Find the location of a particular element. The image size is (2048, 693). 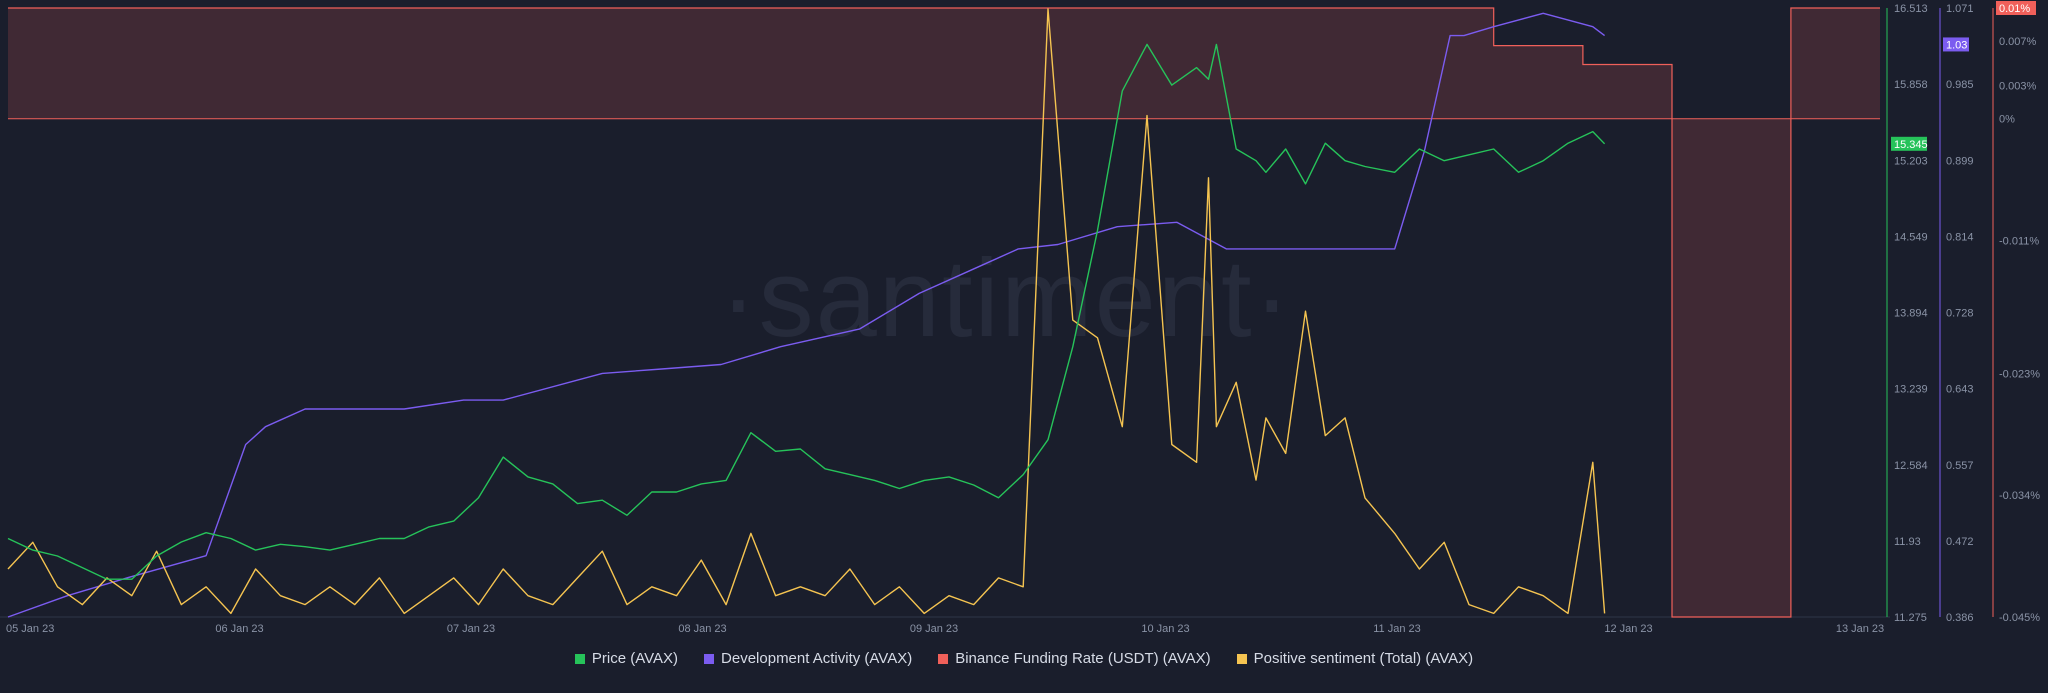

x-tick-label: 07 Jan 23 is located at coordinates (471, 629).